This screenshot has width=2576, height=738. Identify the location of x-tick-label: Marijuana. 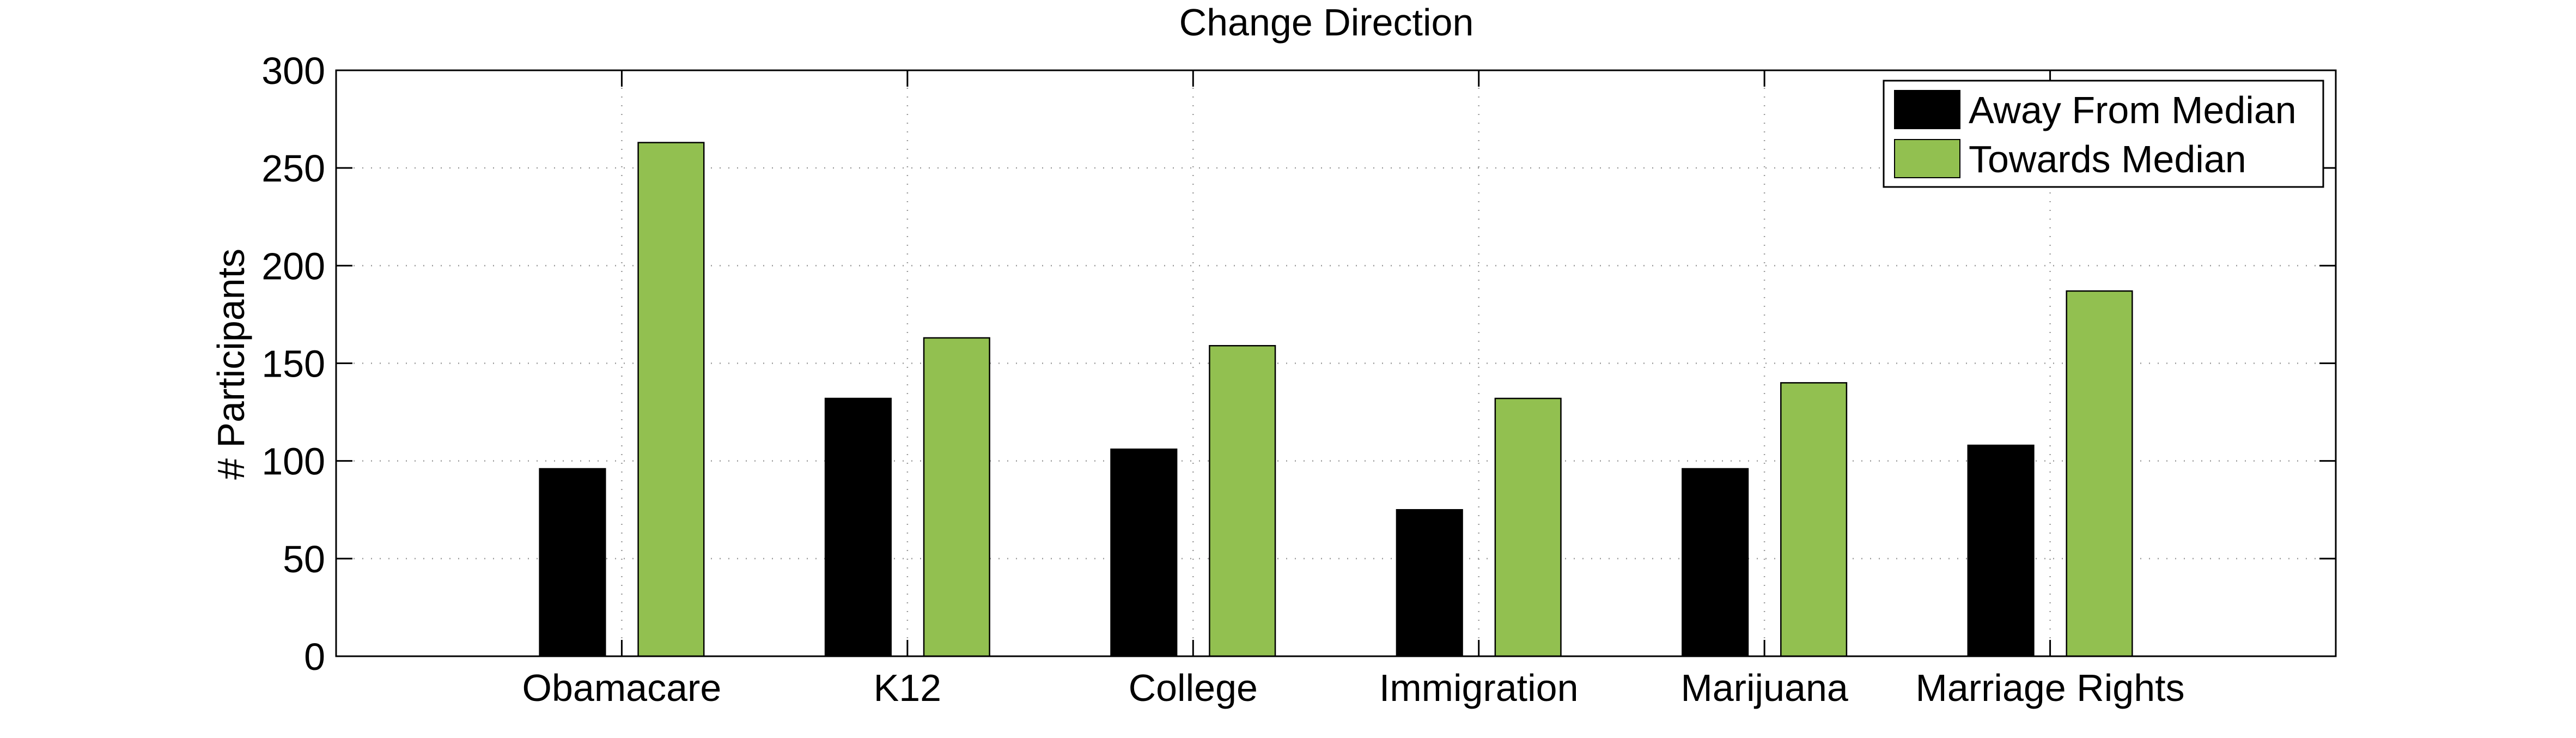
(1764, 688).